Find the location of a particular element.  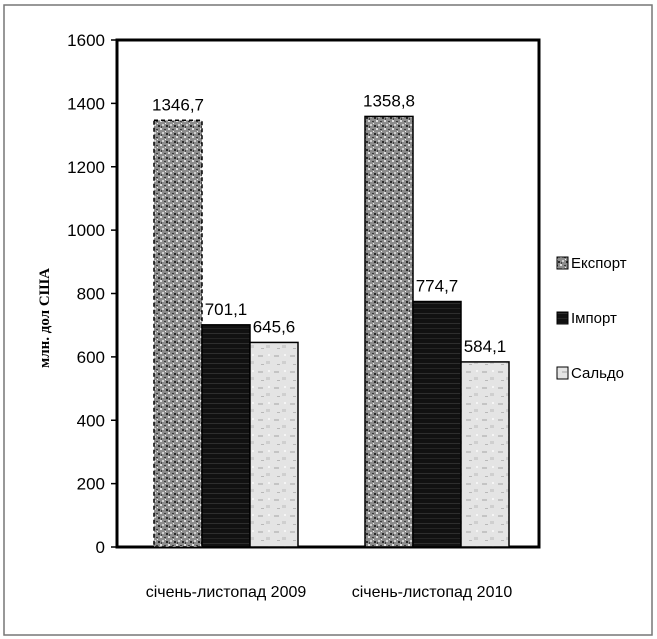

x-axis: січень-листопад 2009 січень-листопад 2010 is located at coordinates (329, 592).